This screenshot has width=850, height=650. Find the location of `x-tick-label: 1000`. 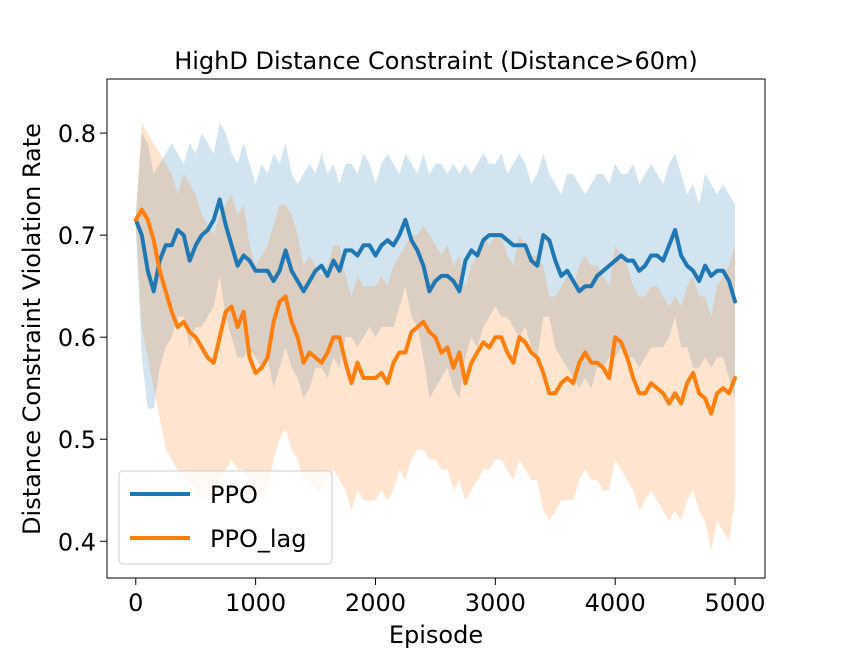

x-tick-label: 1000 is located at coordinates (255, 603).